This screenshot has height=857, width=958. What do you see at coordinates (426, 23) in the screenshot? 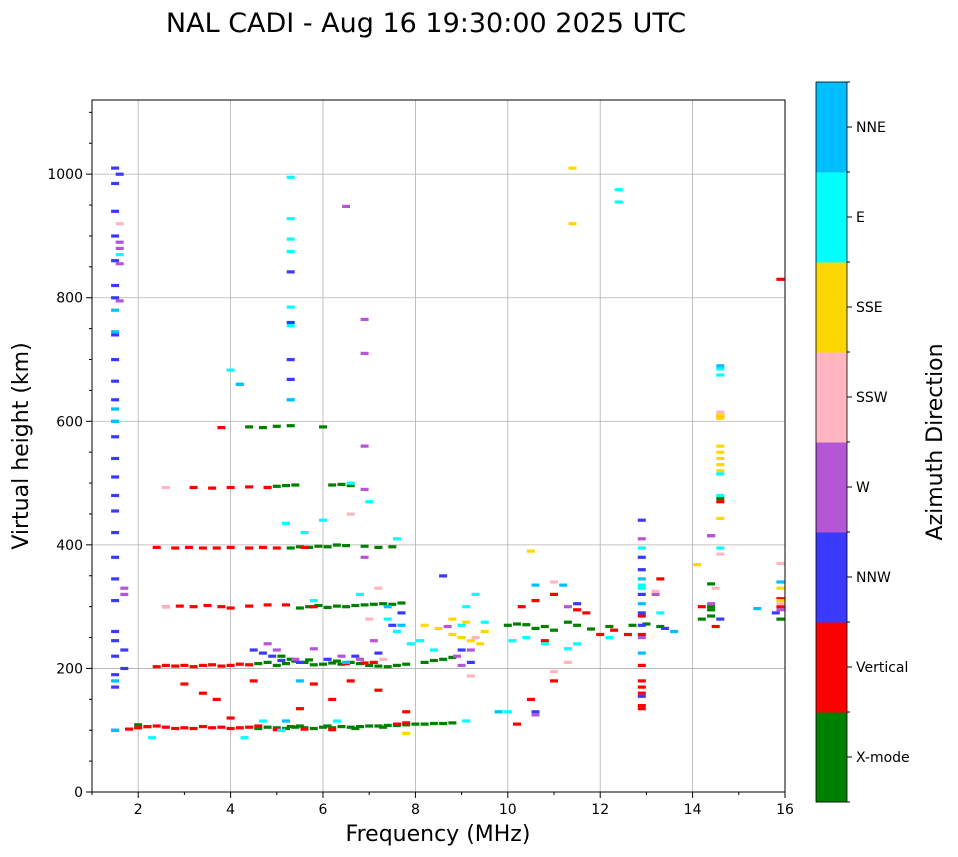
I see `chart-title: NAL CADI - Aug 16 19:30:00 2025 UTC` at bounding box center [426, 23].